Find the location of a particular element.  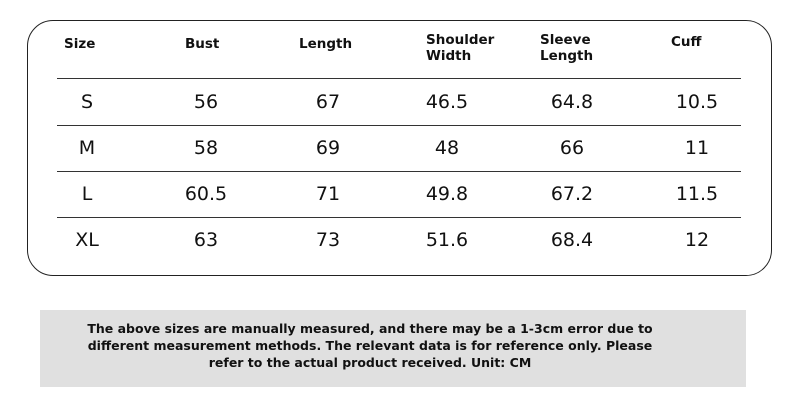

table-cell: 58 is located at coordinates (206, 148).